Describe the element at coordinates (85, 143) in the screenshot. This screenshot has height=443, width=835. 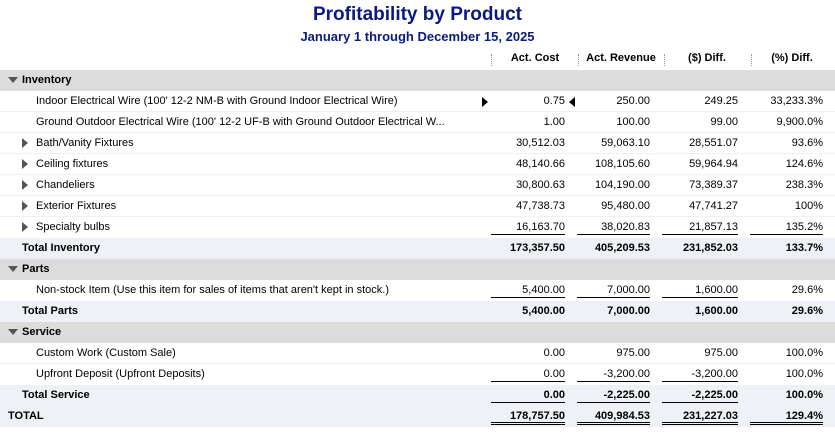
I see `row-label: Bath/Vanity Fixtures` at that location.